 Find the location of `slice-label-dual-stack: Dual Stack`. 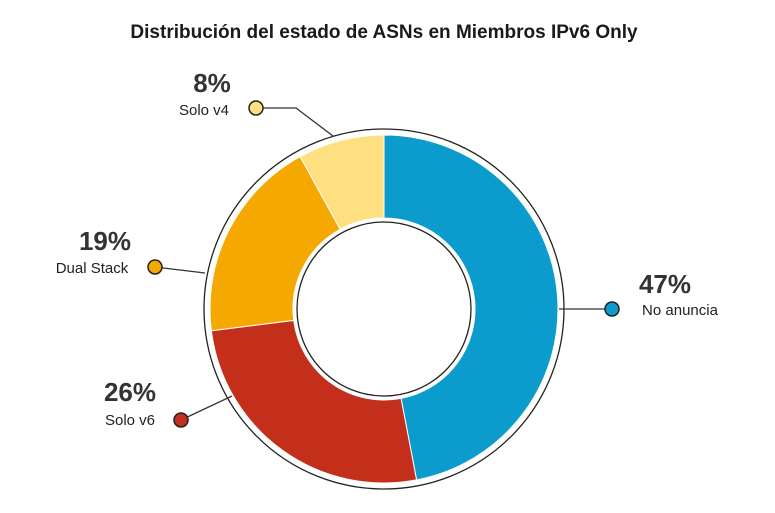

slice-label-dual-stack: Dual Stack is located at coordinates (92, 268).